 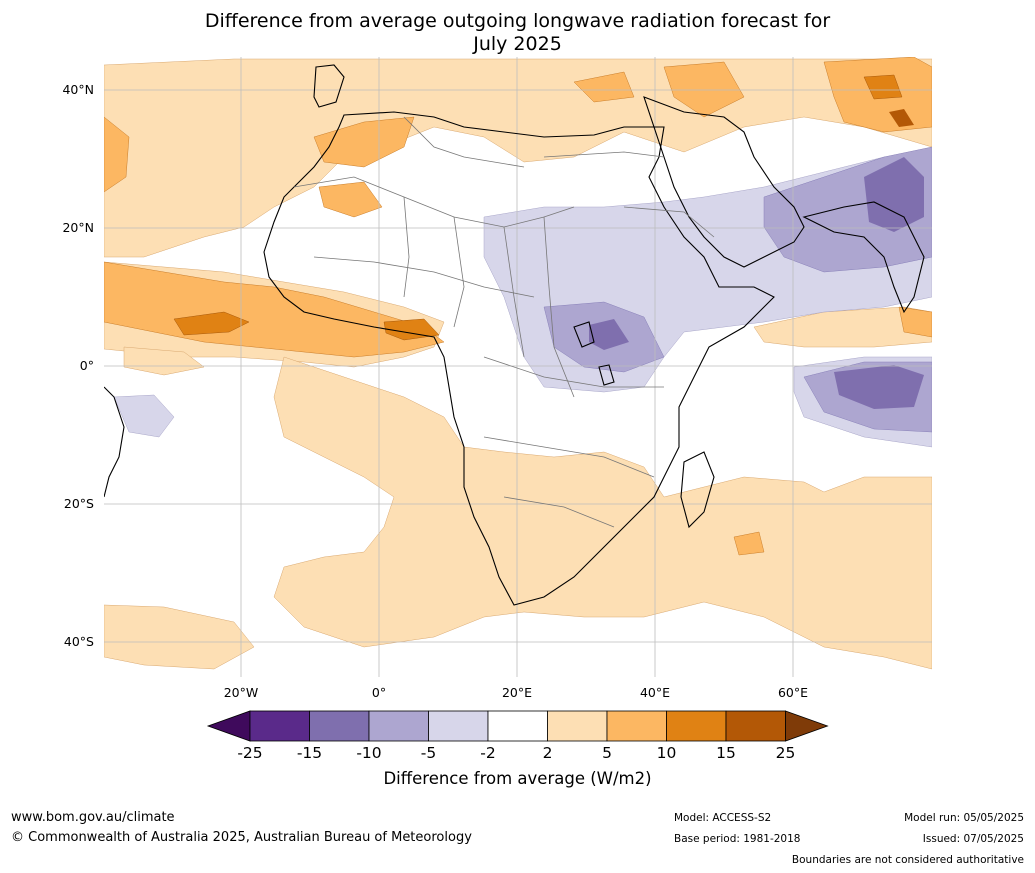 I want to click on lat-label-40s: 40°S, so click(x=78, y=641).